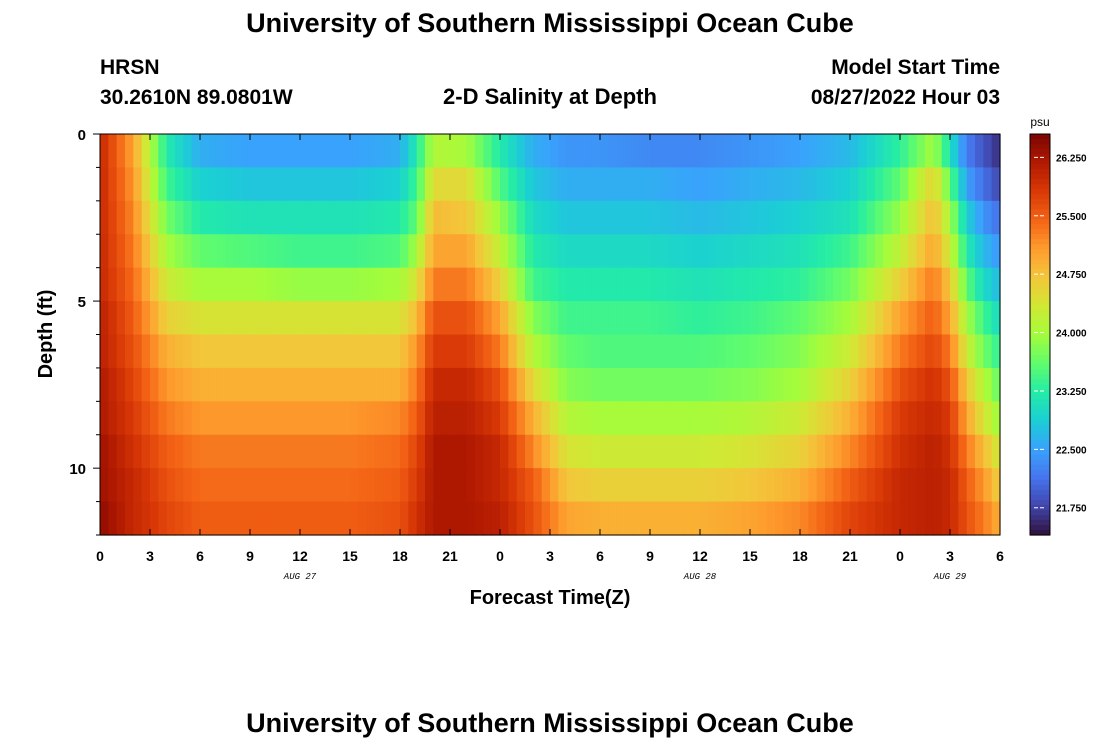  Describe the element at coordinates (550, 96) in the screenshot. I see `plot-title: 2-D Salinity at Depth` at that location.